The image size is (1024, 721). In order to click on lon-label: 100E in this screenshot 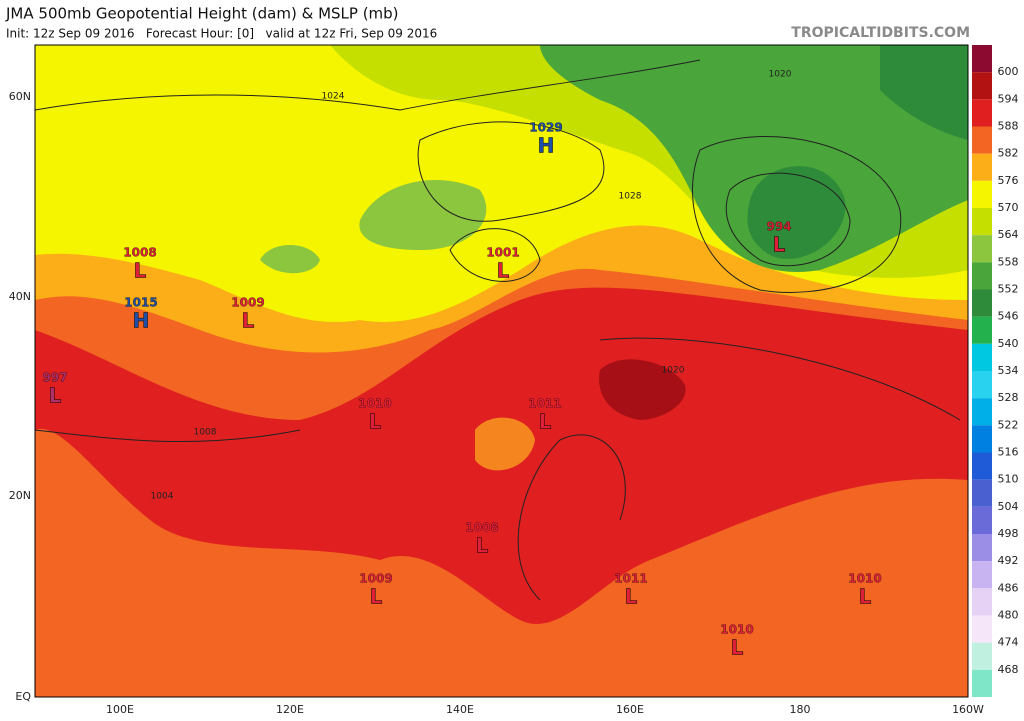, I will do `click(120, 709)`.